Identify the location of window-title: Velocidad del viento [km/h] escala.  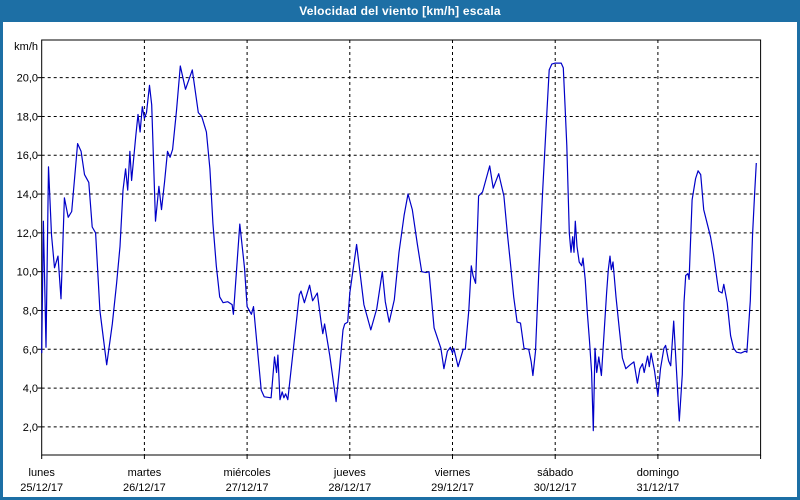
(400, 11).